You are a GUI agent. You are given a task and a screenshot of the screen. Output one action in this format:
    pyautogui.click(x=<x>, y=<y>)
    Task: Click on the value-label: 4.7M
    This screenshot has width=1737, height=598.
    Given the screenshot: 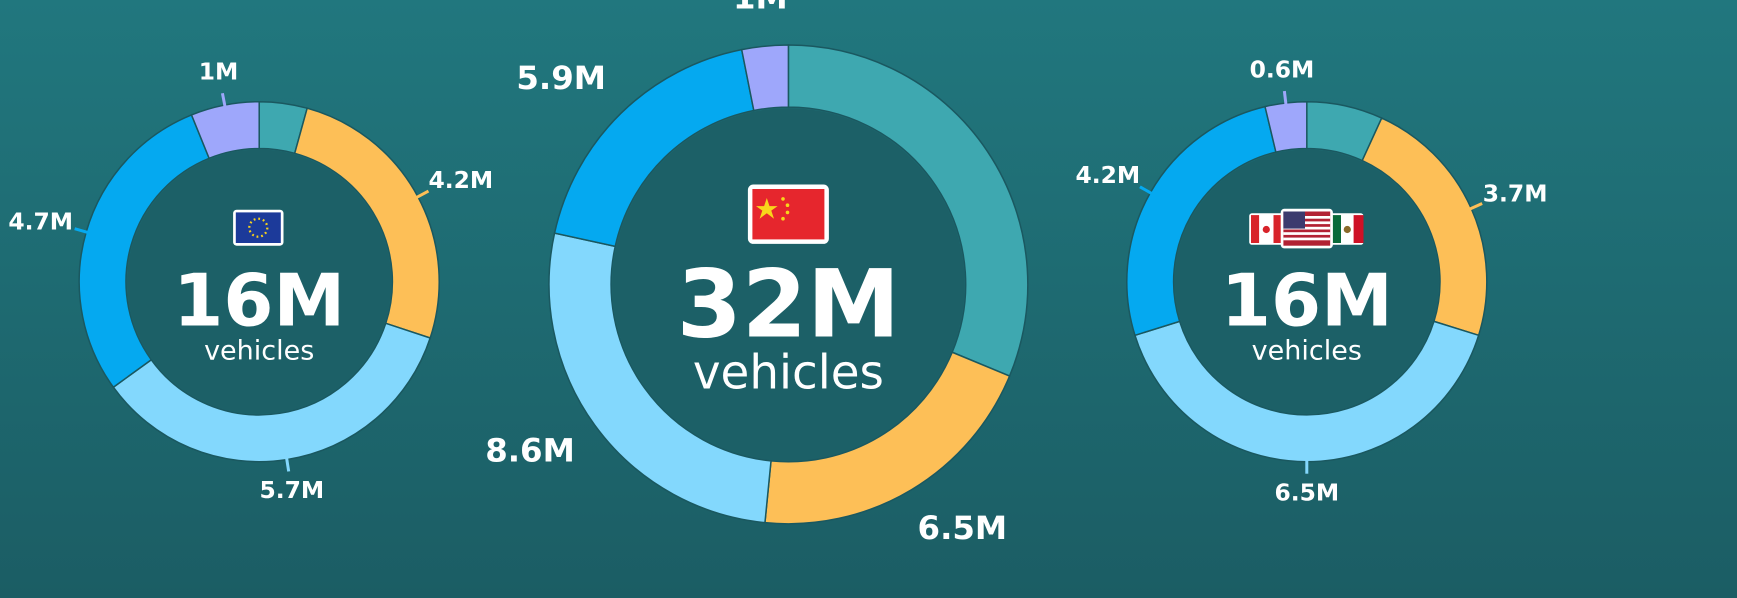 What is the action you would take?
    pyautogui.click(x=40, y=222)
    